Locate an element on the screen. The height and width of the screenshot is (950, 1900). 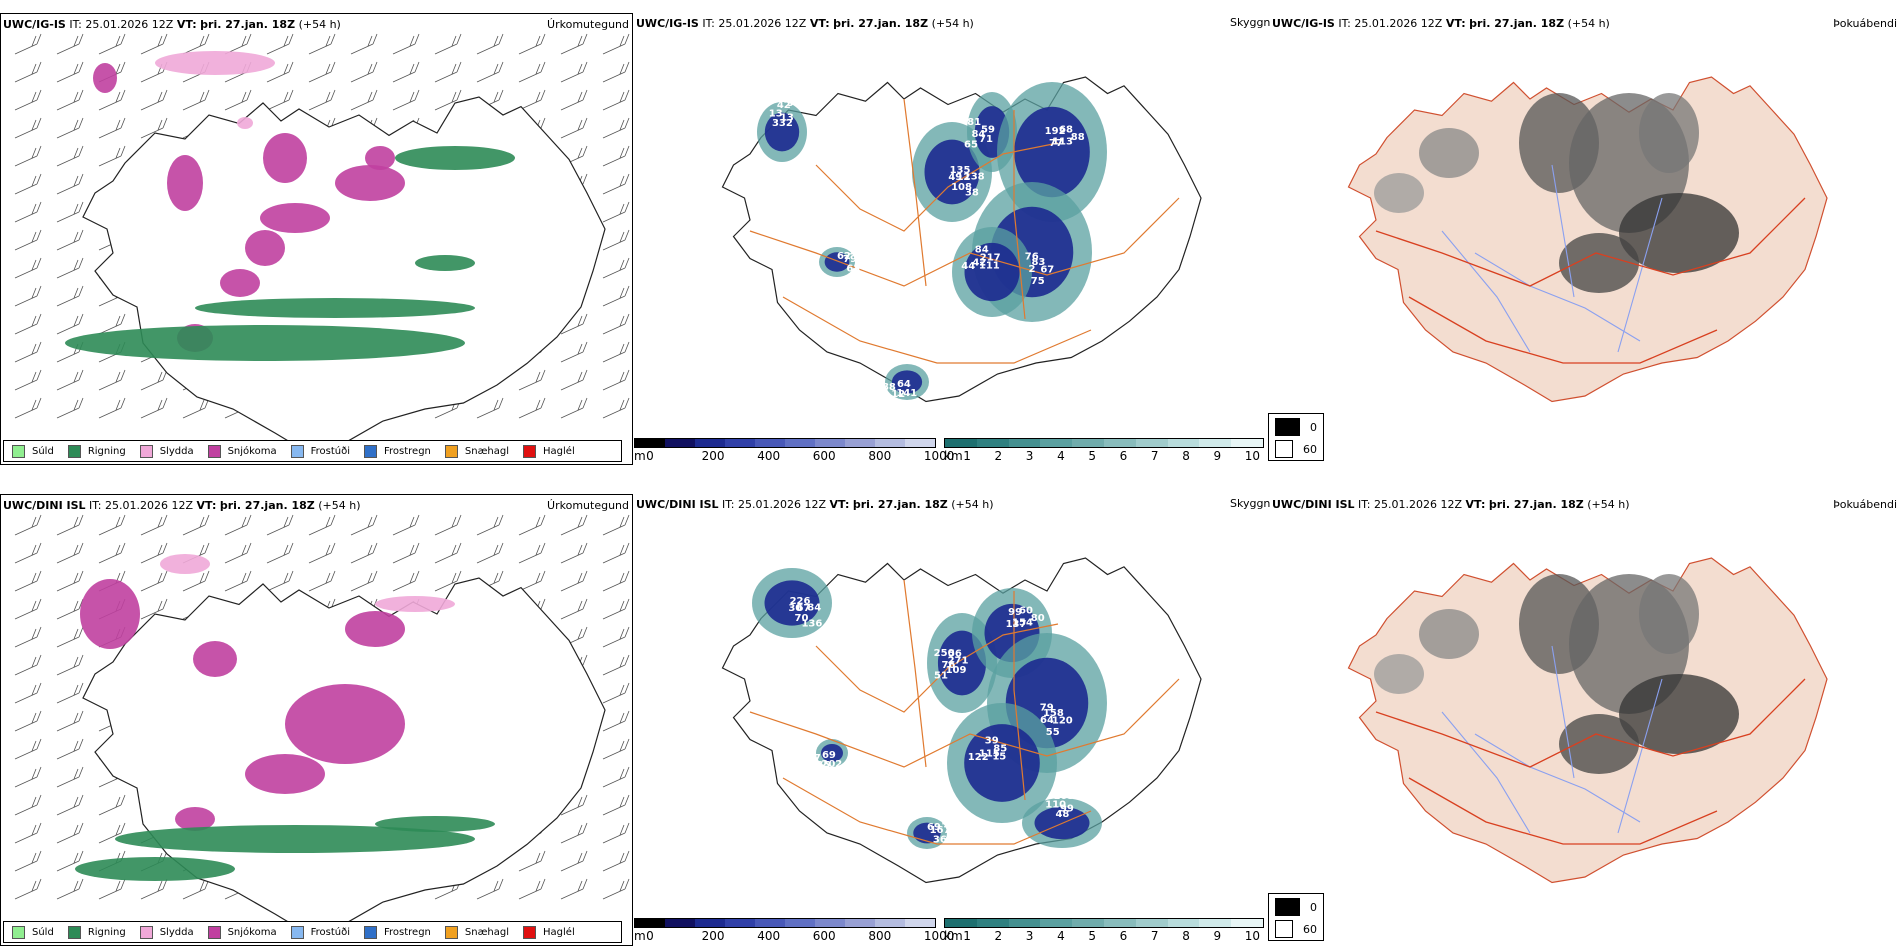
visibility-value: 120 is located at coordinates (1062, 721).